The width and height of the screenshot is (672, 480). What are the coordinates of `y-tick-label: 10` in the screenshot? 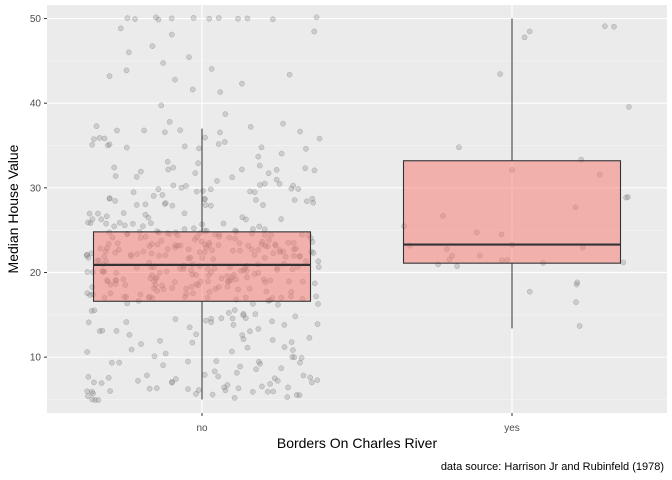 It's located at (36, 358).